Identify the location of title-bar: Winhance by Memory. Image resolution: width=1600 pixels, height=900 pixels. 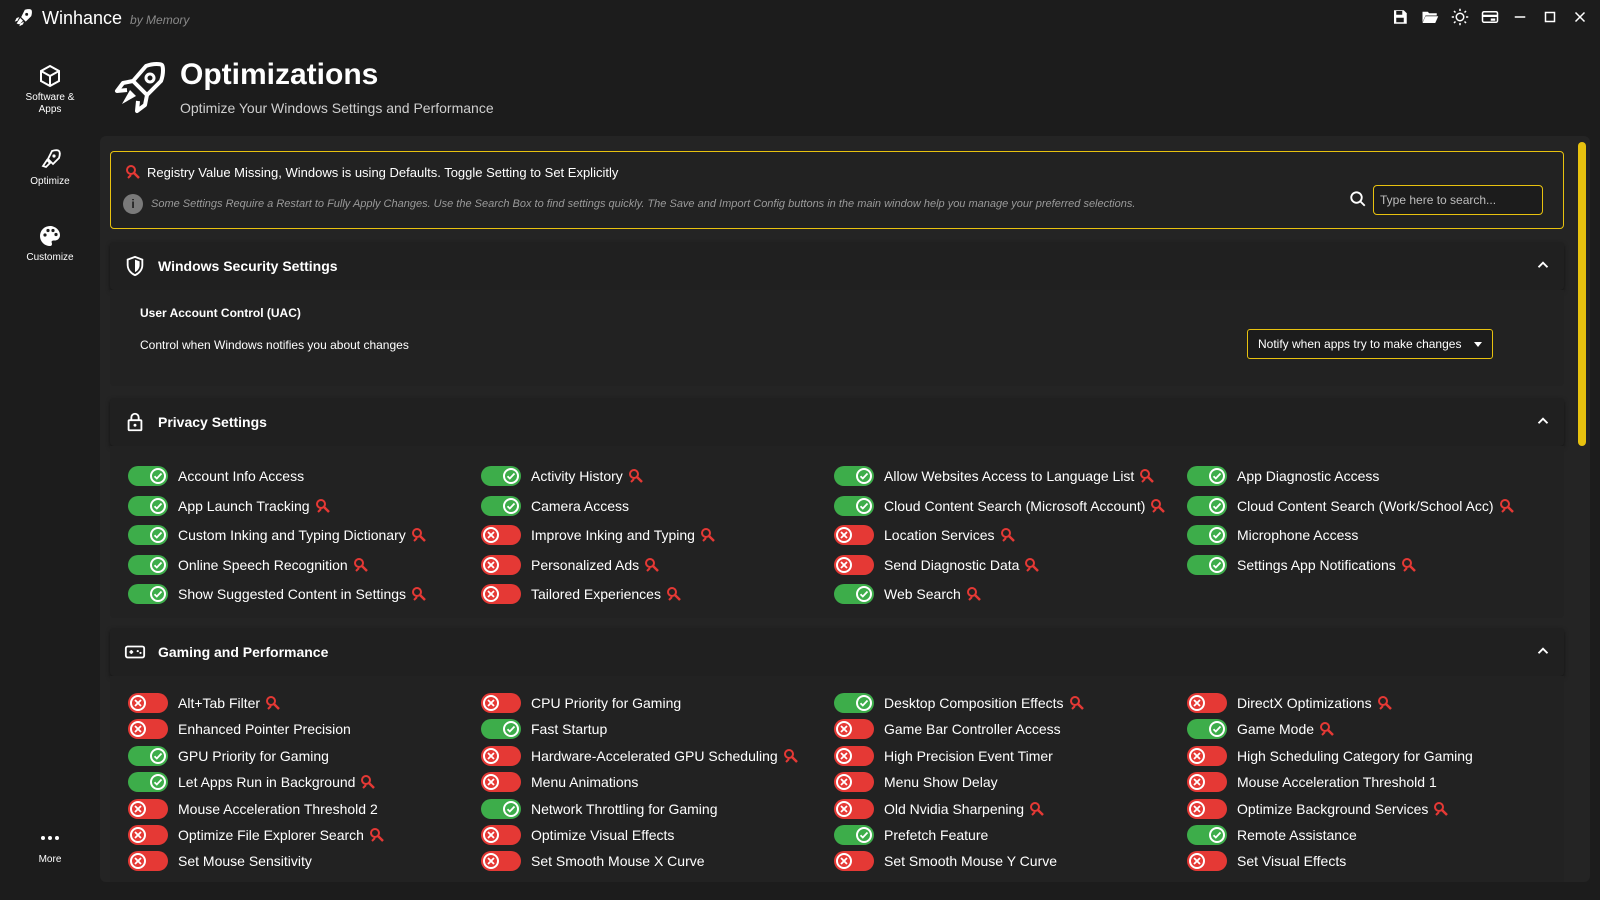
(800, 18).